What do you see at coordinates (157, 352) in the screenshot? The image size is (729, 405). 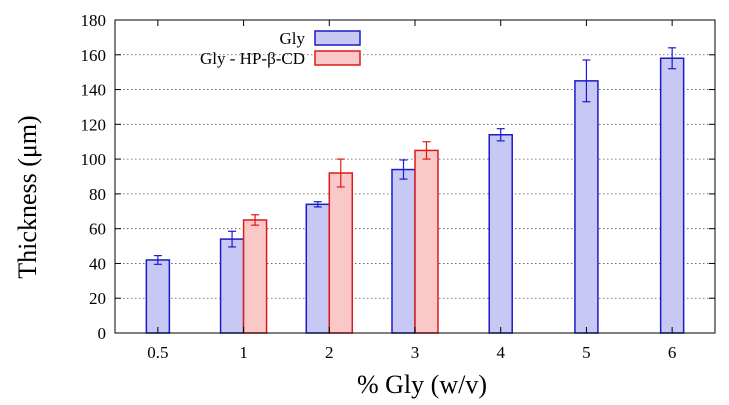 I see `x-tick-label: 0.5` at bounding box center [157, 352].